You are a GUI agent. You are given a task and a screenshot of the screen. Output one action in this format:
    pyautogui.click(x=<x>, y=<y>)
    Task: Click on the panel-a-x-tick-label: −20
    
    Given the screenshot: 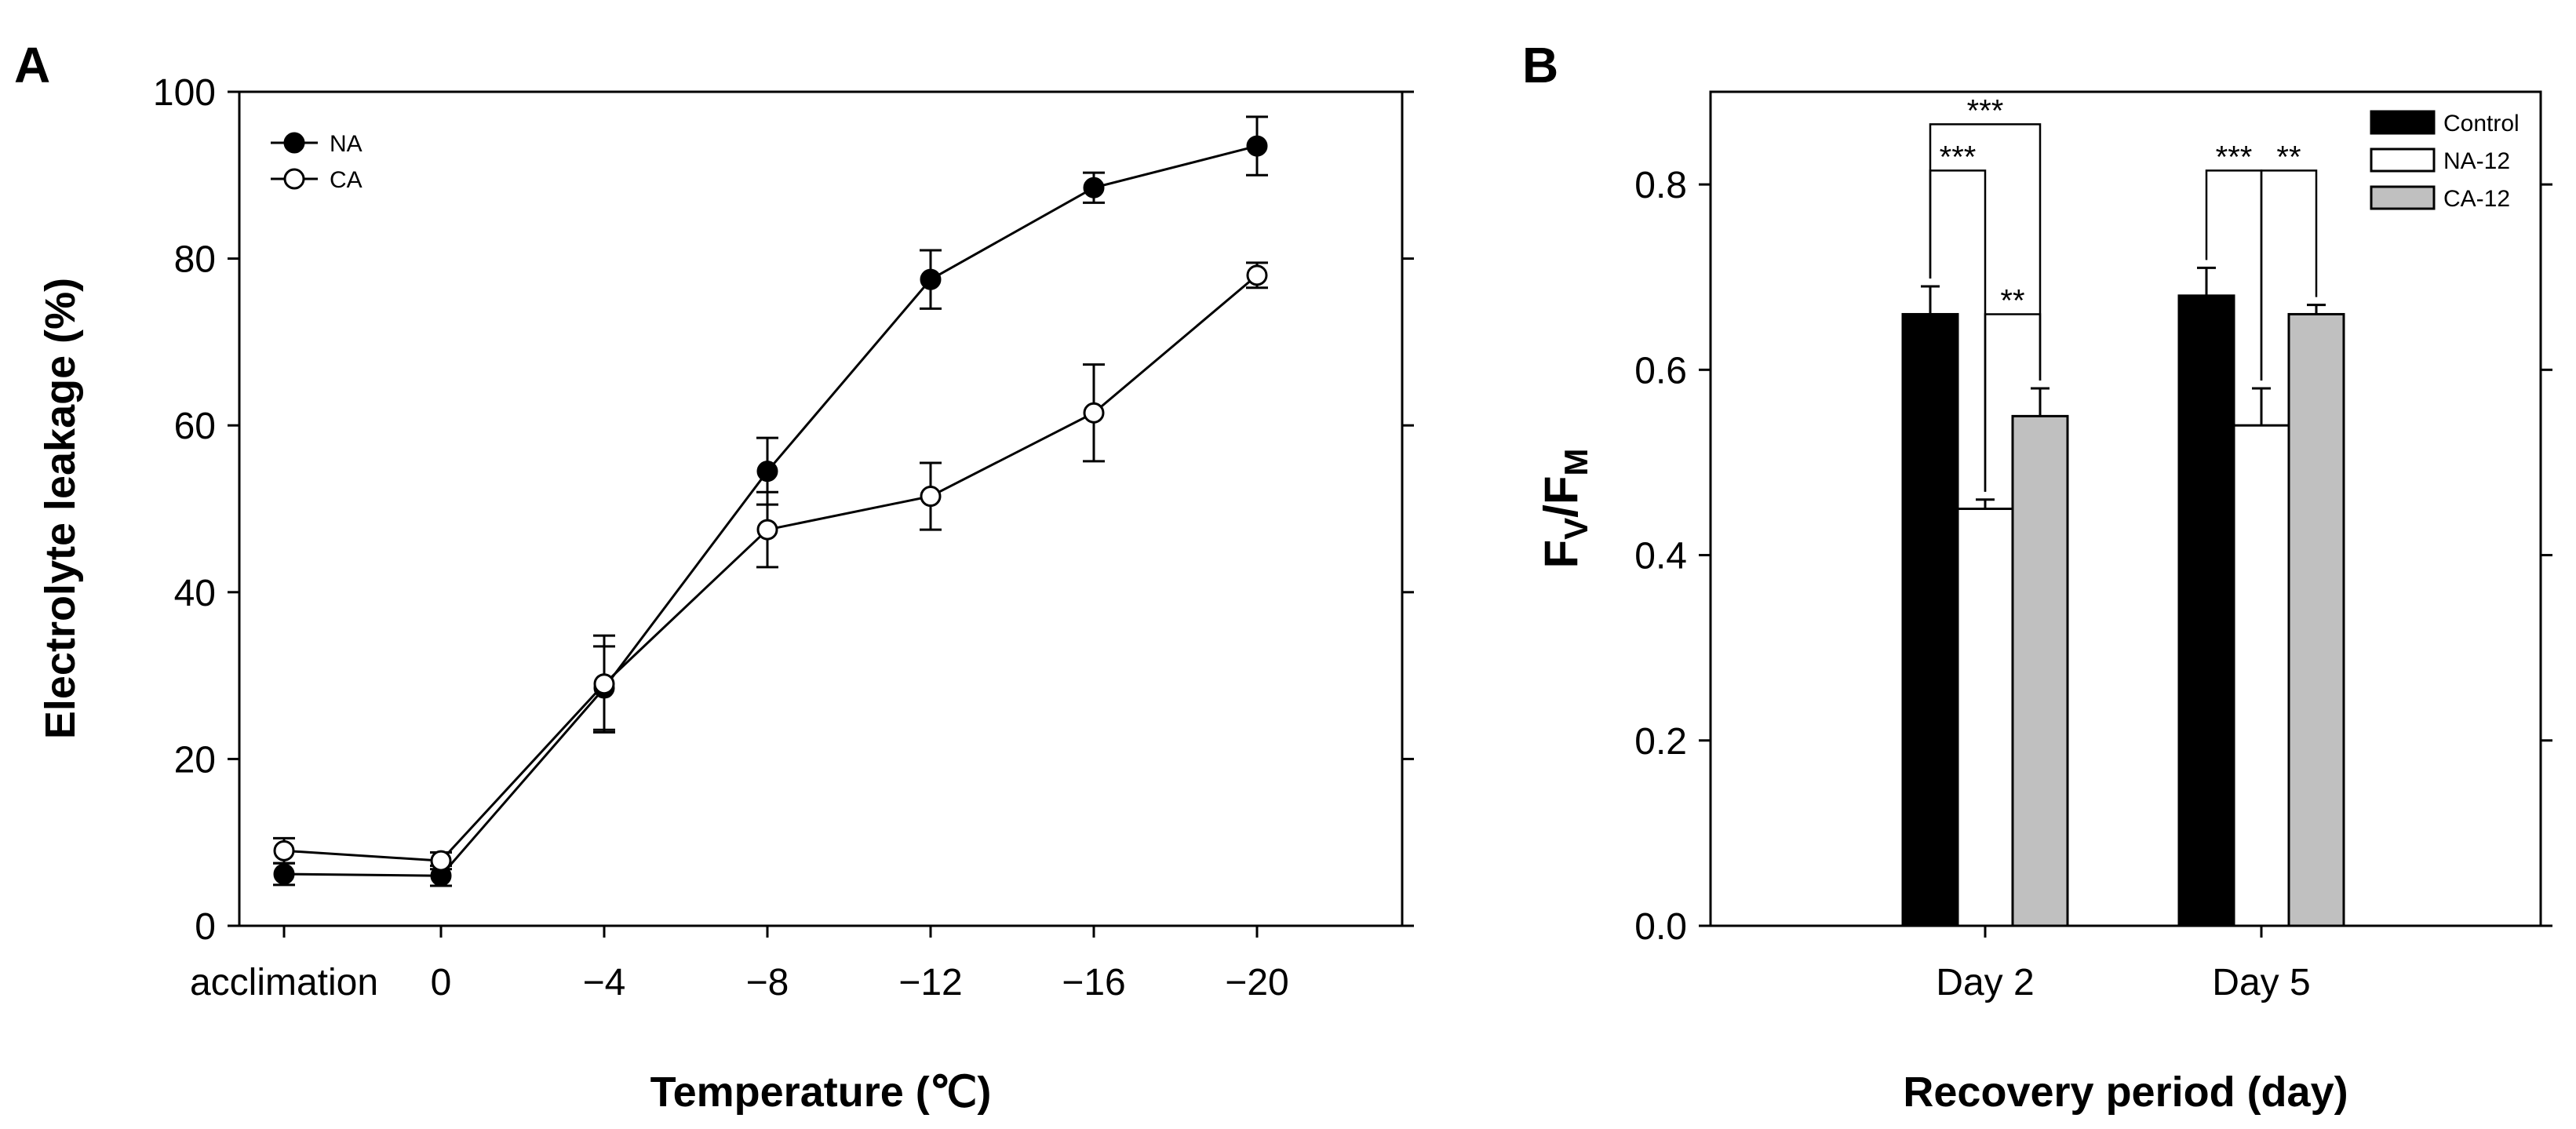 What is the action you would take?
    pyautogui.click(x=1256, y=982)
    